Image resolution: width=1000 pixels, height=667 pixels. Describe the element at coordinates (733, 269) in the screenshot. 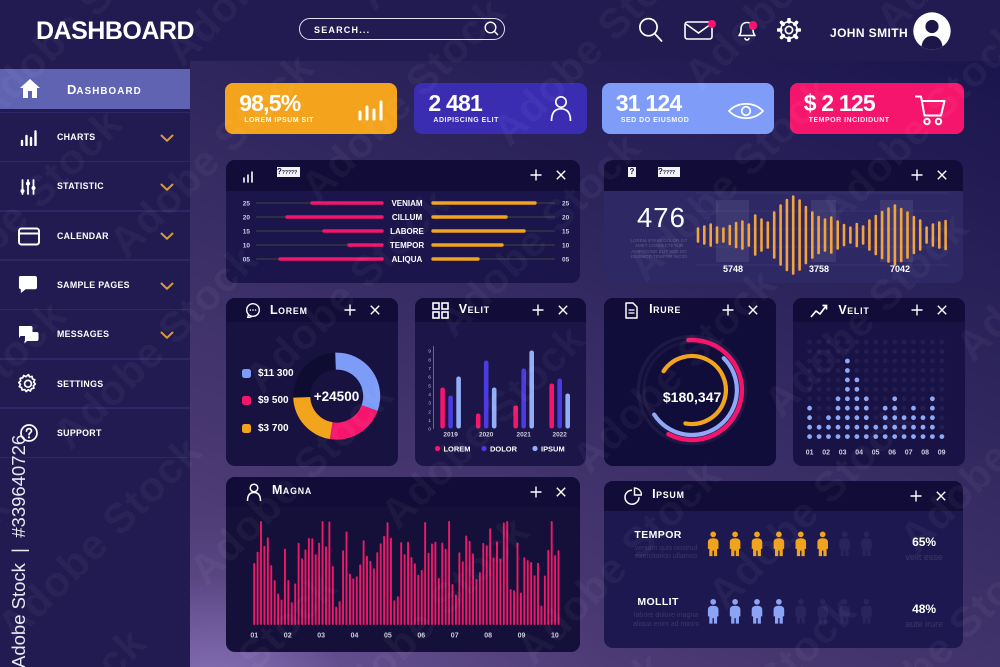

I see `svg-text: 5748` at that location.